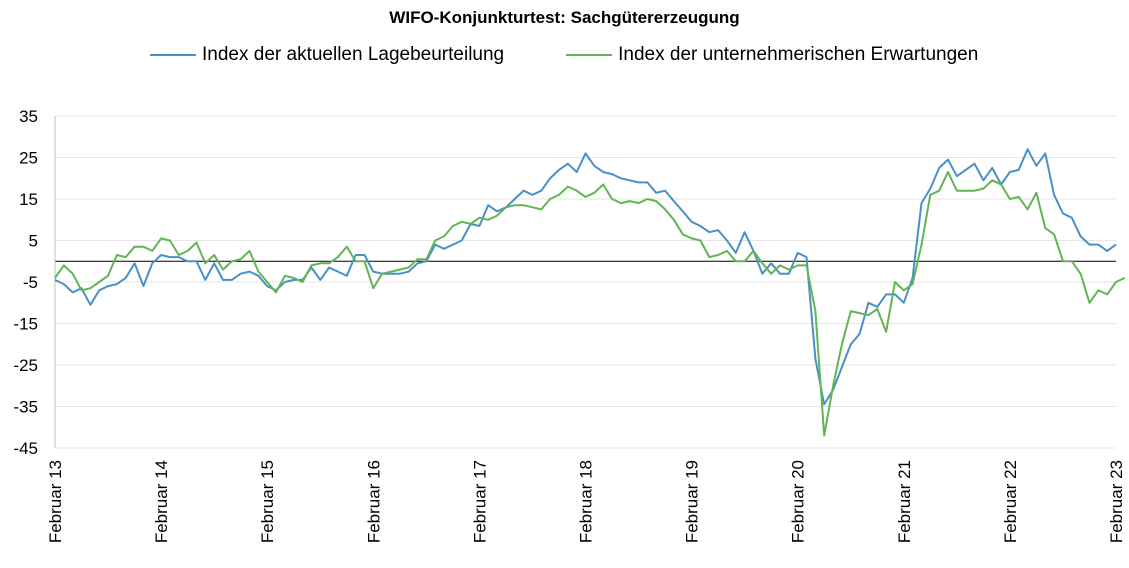 This screenshot has width=1129, height=568. Describe the element at coordinates (25, 324) in the screenshot. I see `y-tick-label: -15` at that location.